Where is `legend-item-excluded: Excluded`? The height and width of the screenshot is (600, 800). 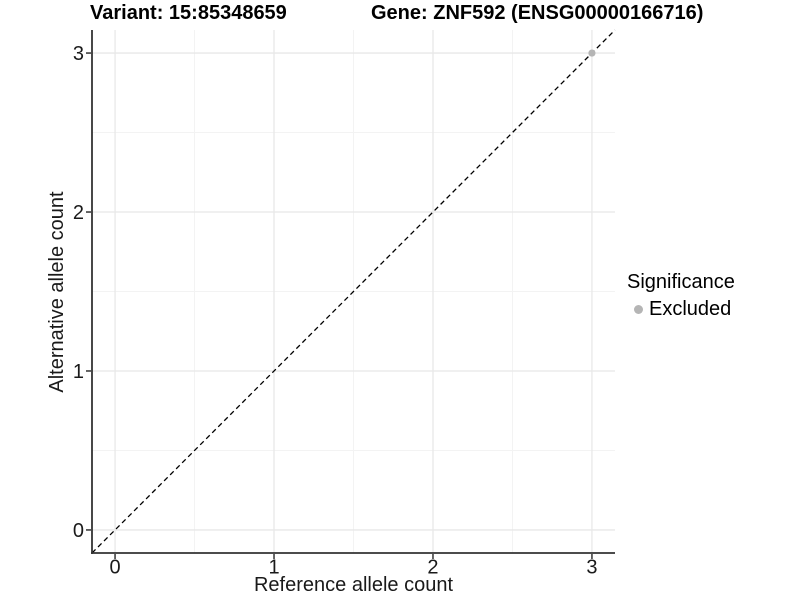
legend-item-excluded: Excluded is located at coordinates (681, 309).